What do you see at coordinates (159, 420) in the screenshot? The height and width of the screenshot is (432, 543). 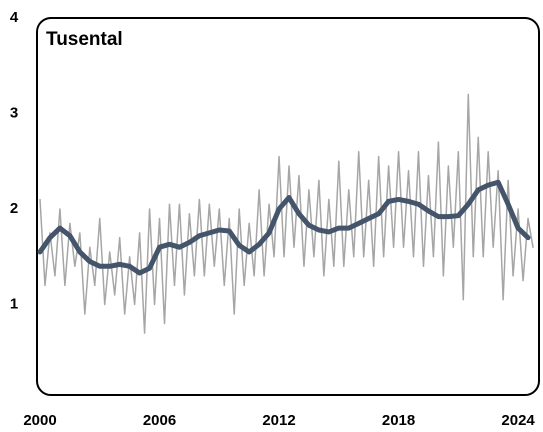 I see `x-tick-label: 2006` at bounding box center [159, 420].